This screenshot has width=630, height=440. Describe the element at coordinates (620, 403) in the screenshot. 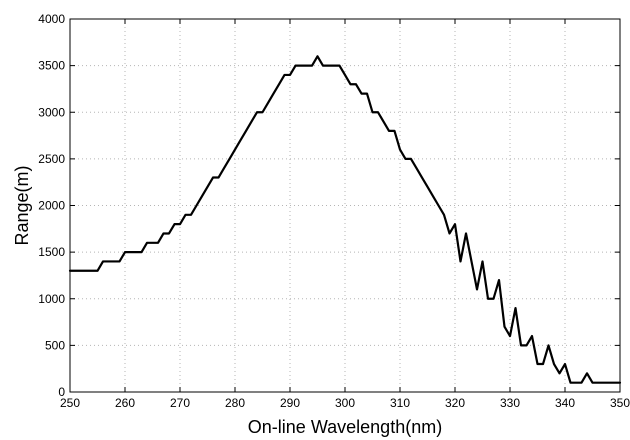

I see `x-tick-label: 350` at that location.